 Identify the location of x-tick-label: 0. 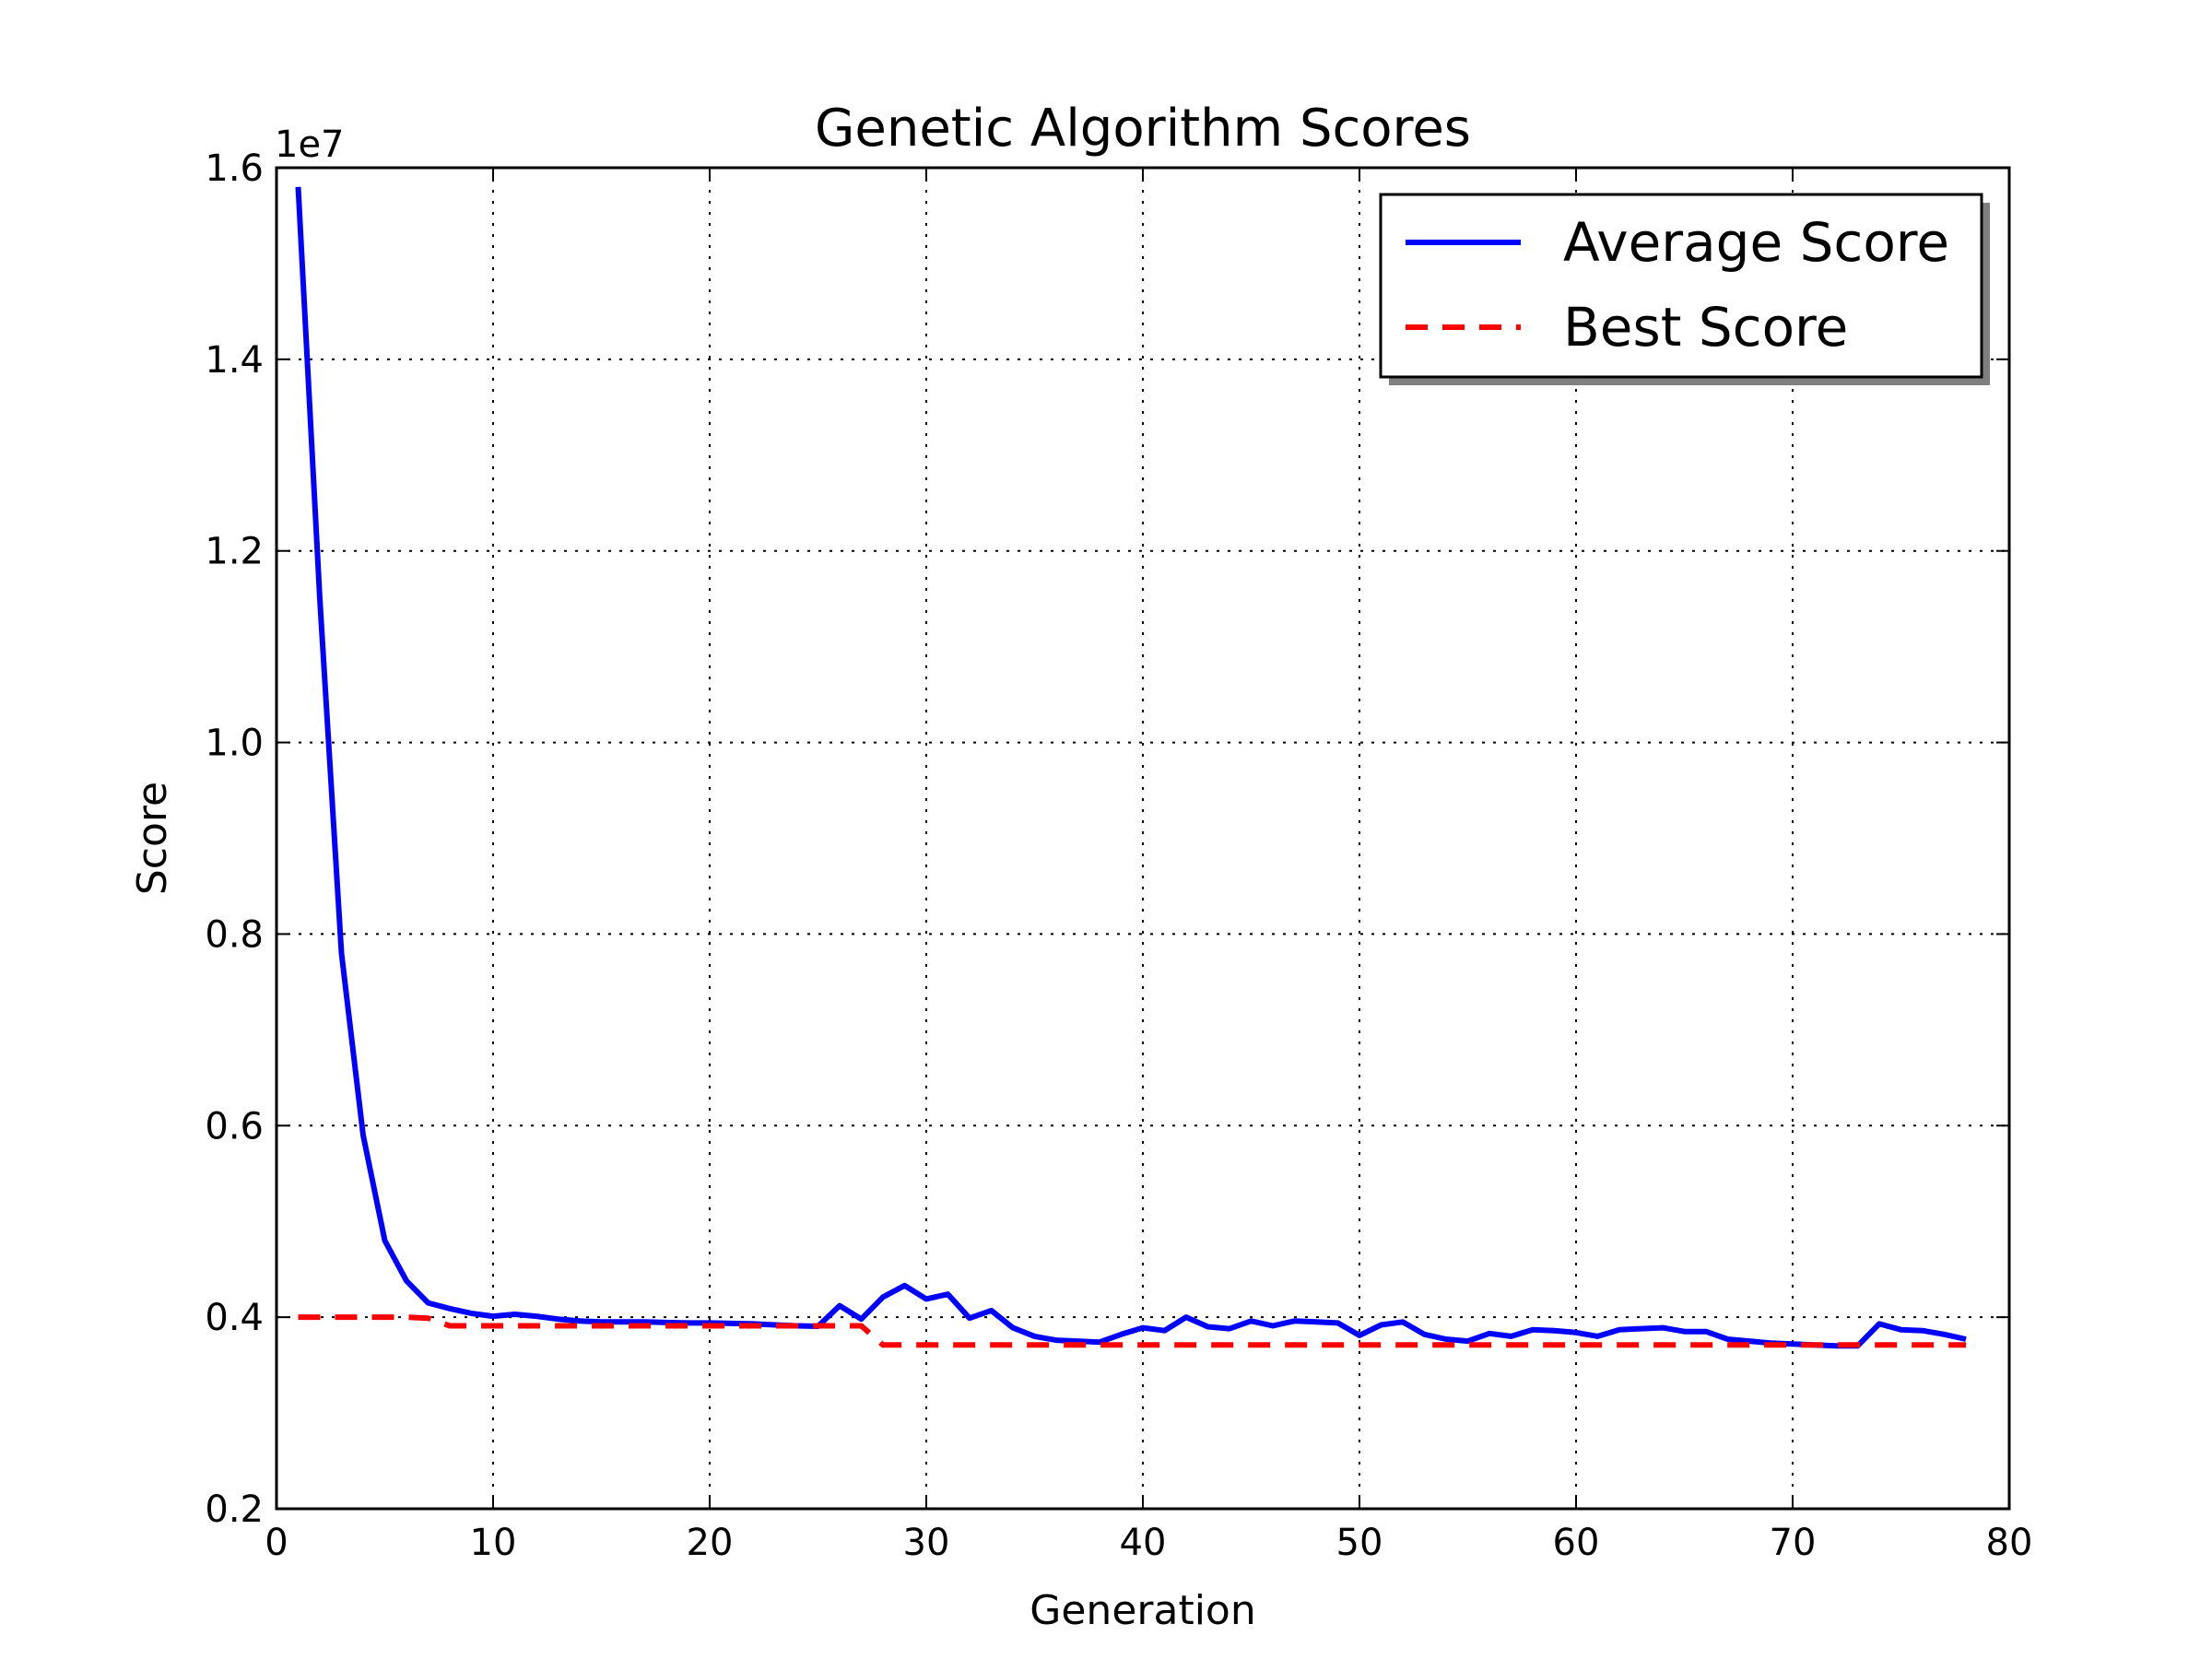
(276, 1543).